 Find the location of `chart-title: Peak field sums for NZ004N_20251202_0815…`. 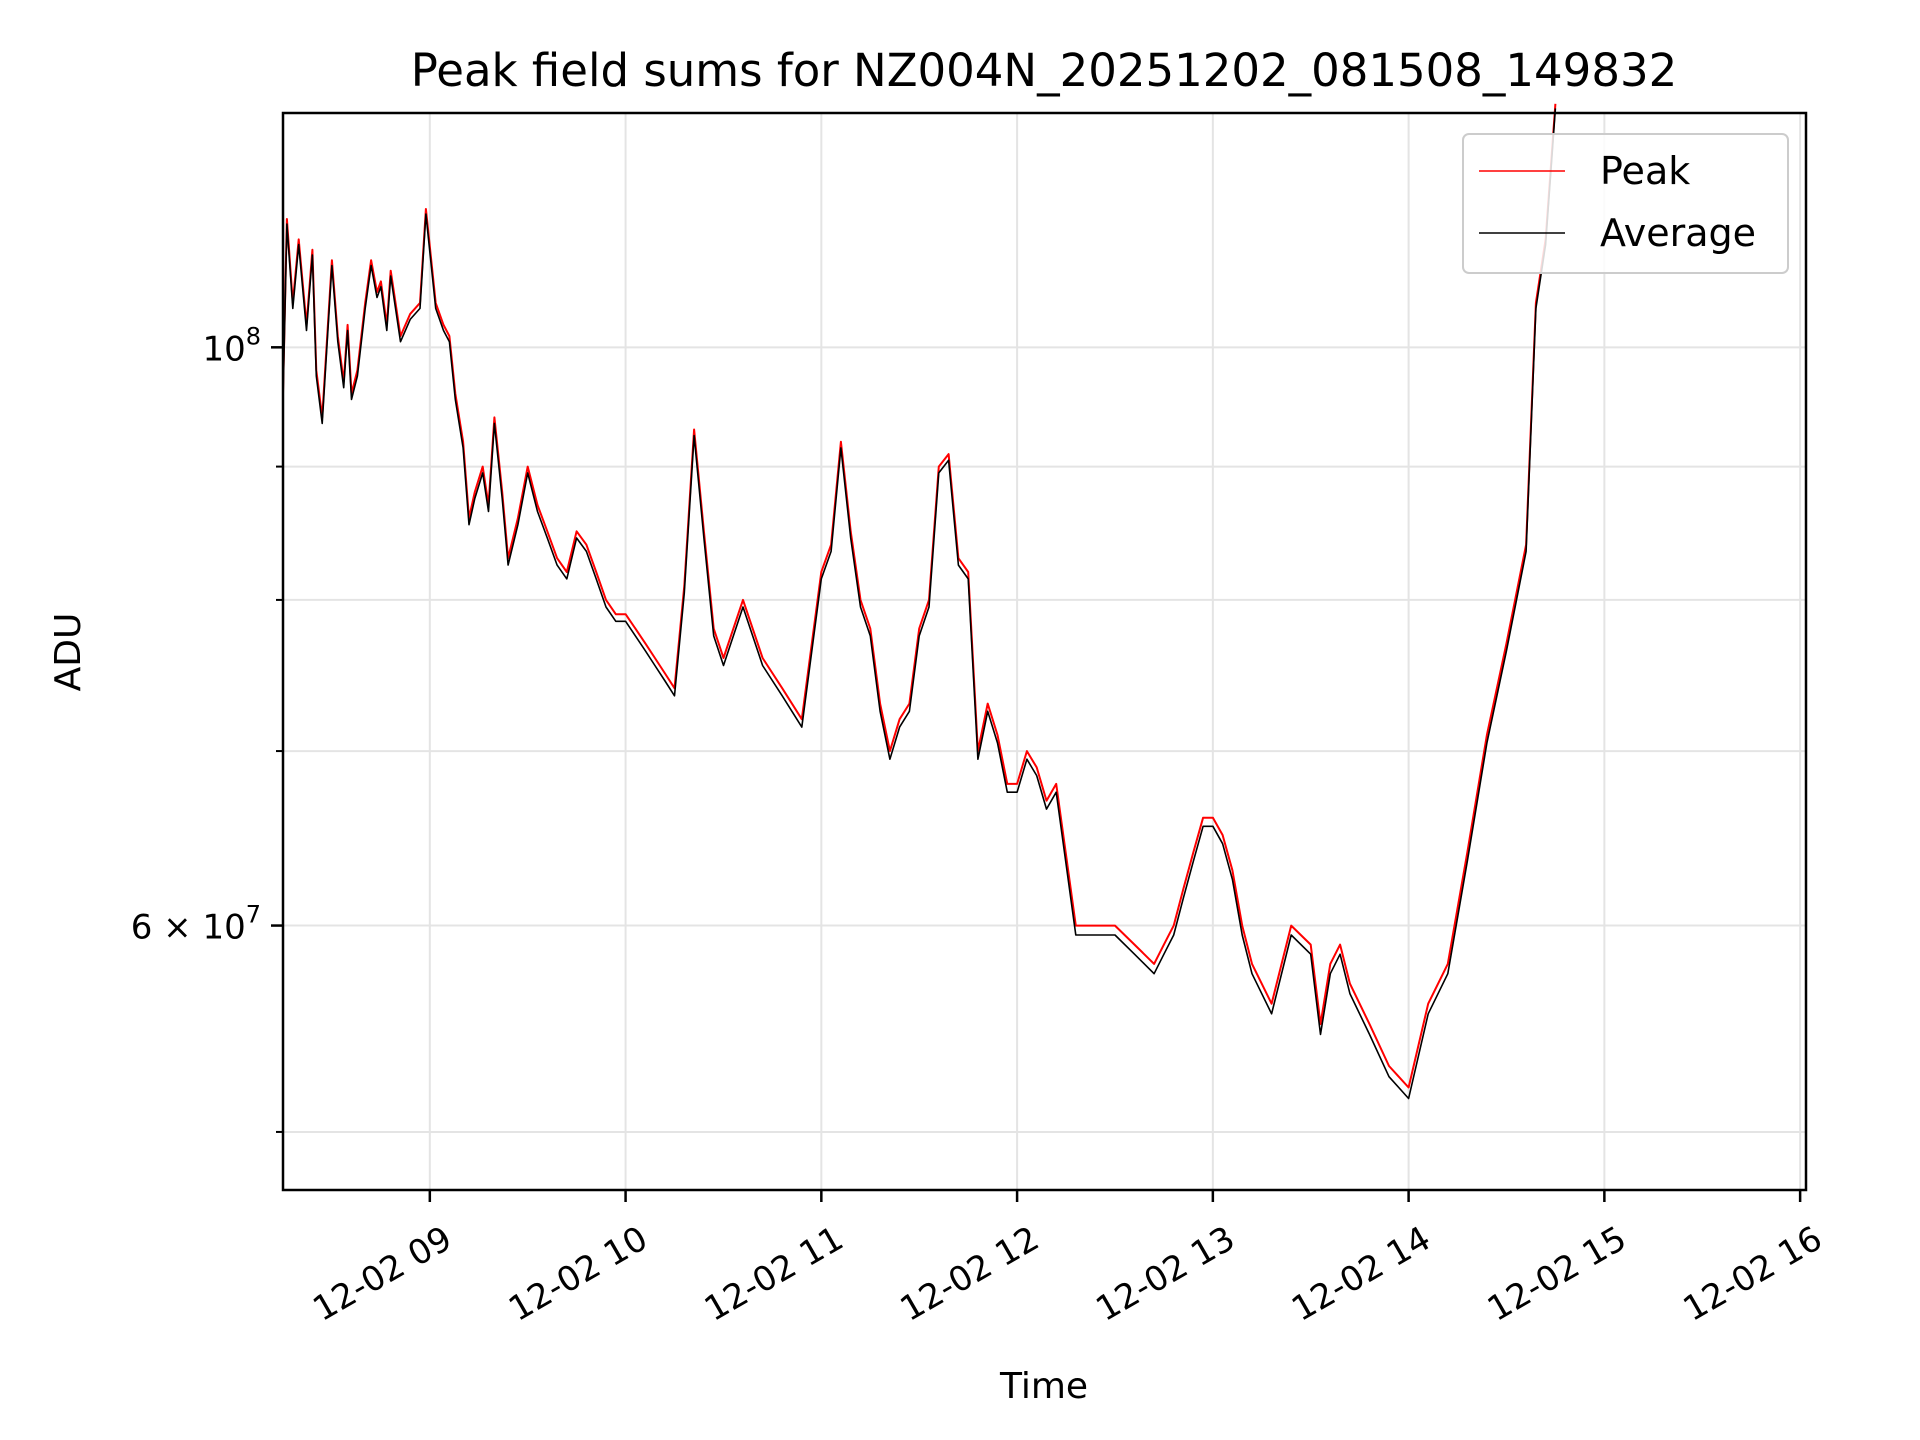

chart-title: Peak field sums for NZ004N_20251202_0815… is located at coordinates (1044, 70).